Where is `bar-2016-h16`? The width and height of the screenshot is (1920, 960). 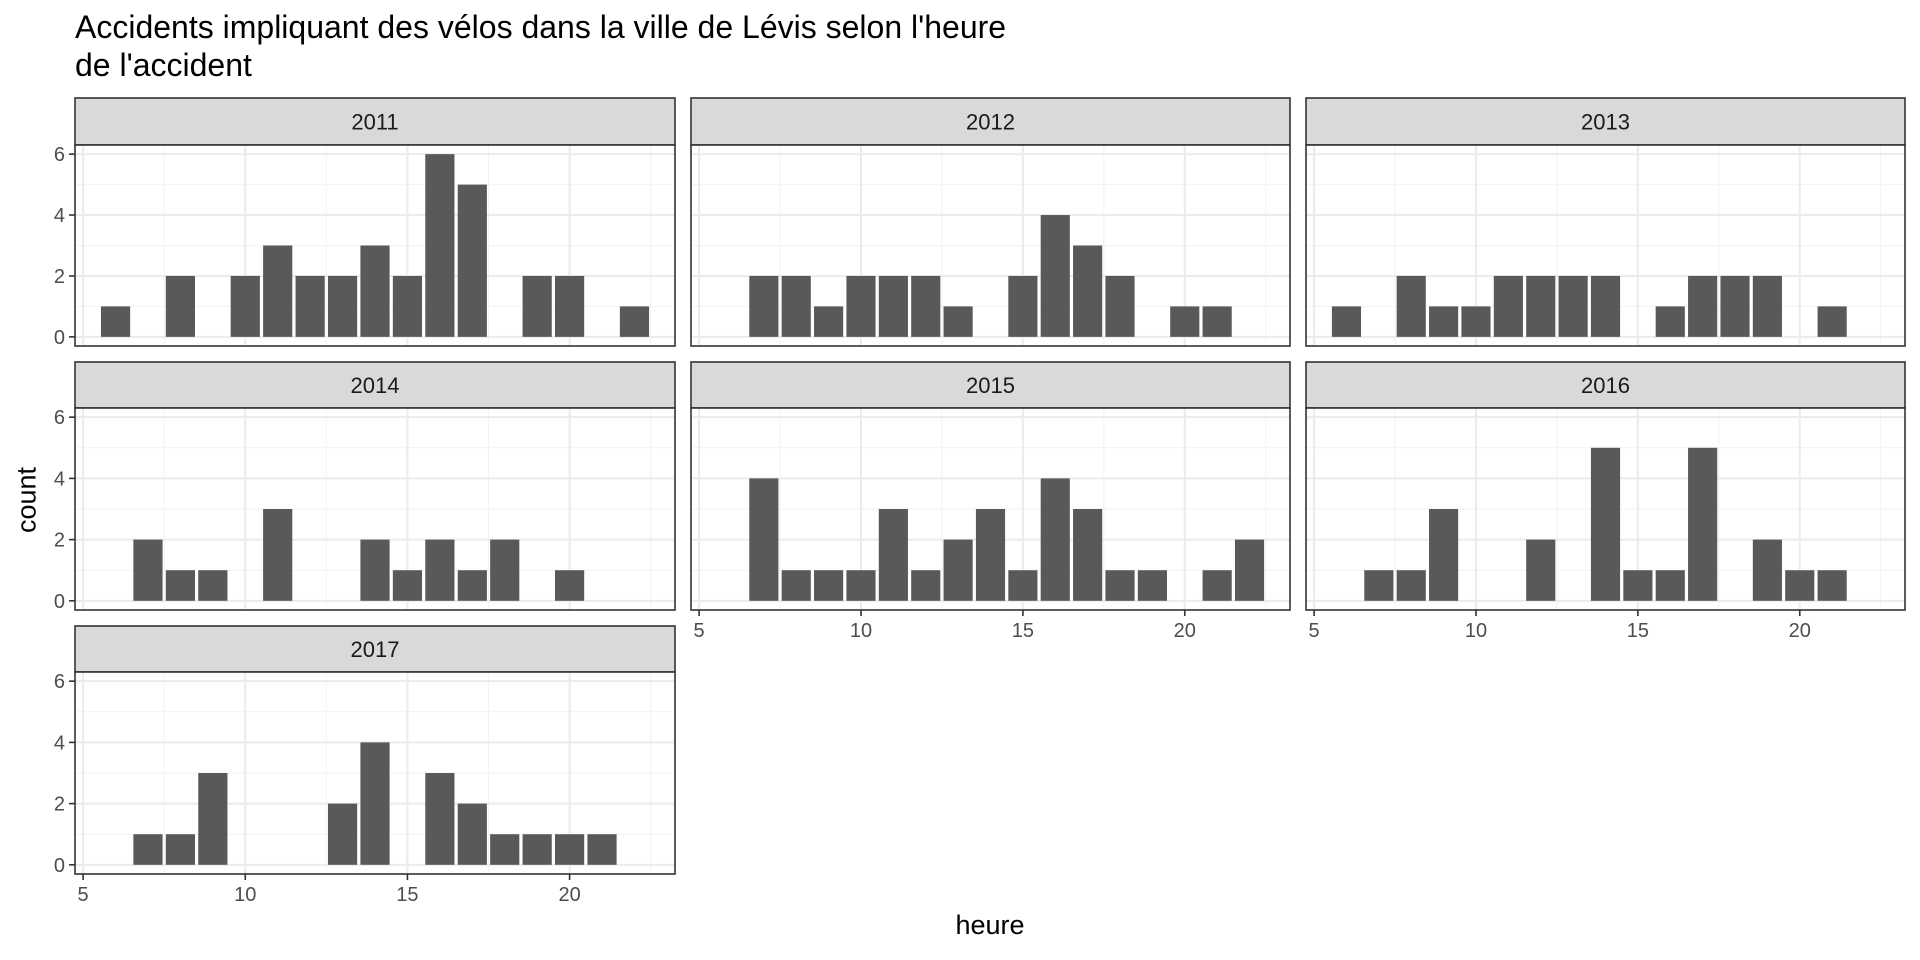
bar-2016-h16 is located at coordinates (1670, 585).